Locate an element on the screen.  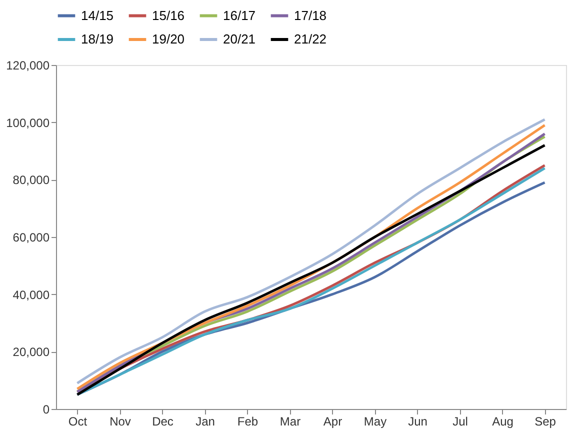
y-tick-label: 60,000 is located at coordinates (31, 237).